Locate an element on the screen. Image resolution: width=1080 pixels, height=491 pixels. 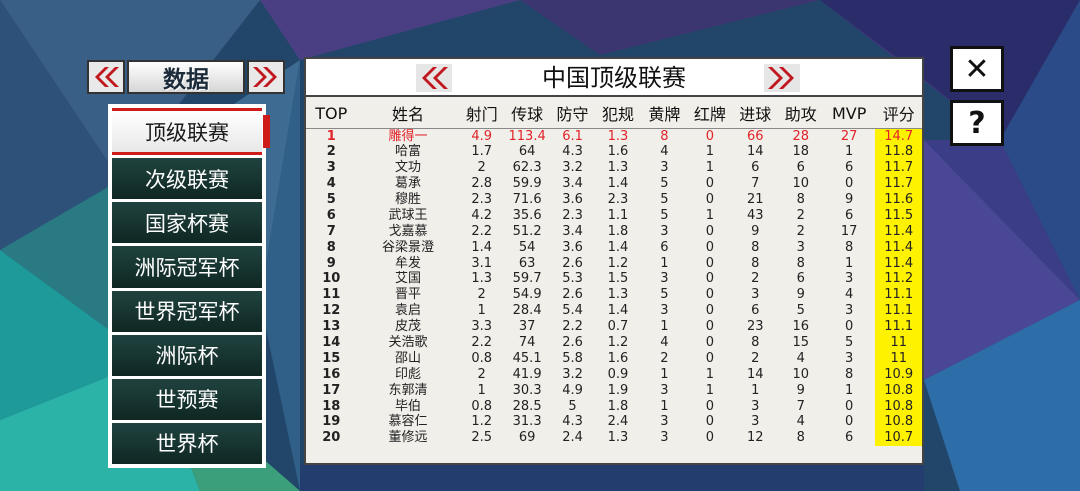
rating-cell: 11.1 is located at coordinates (898, 326).